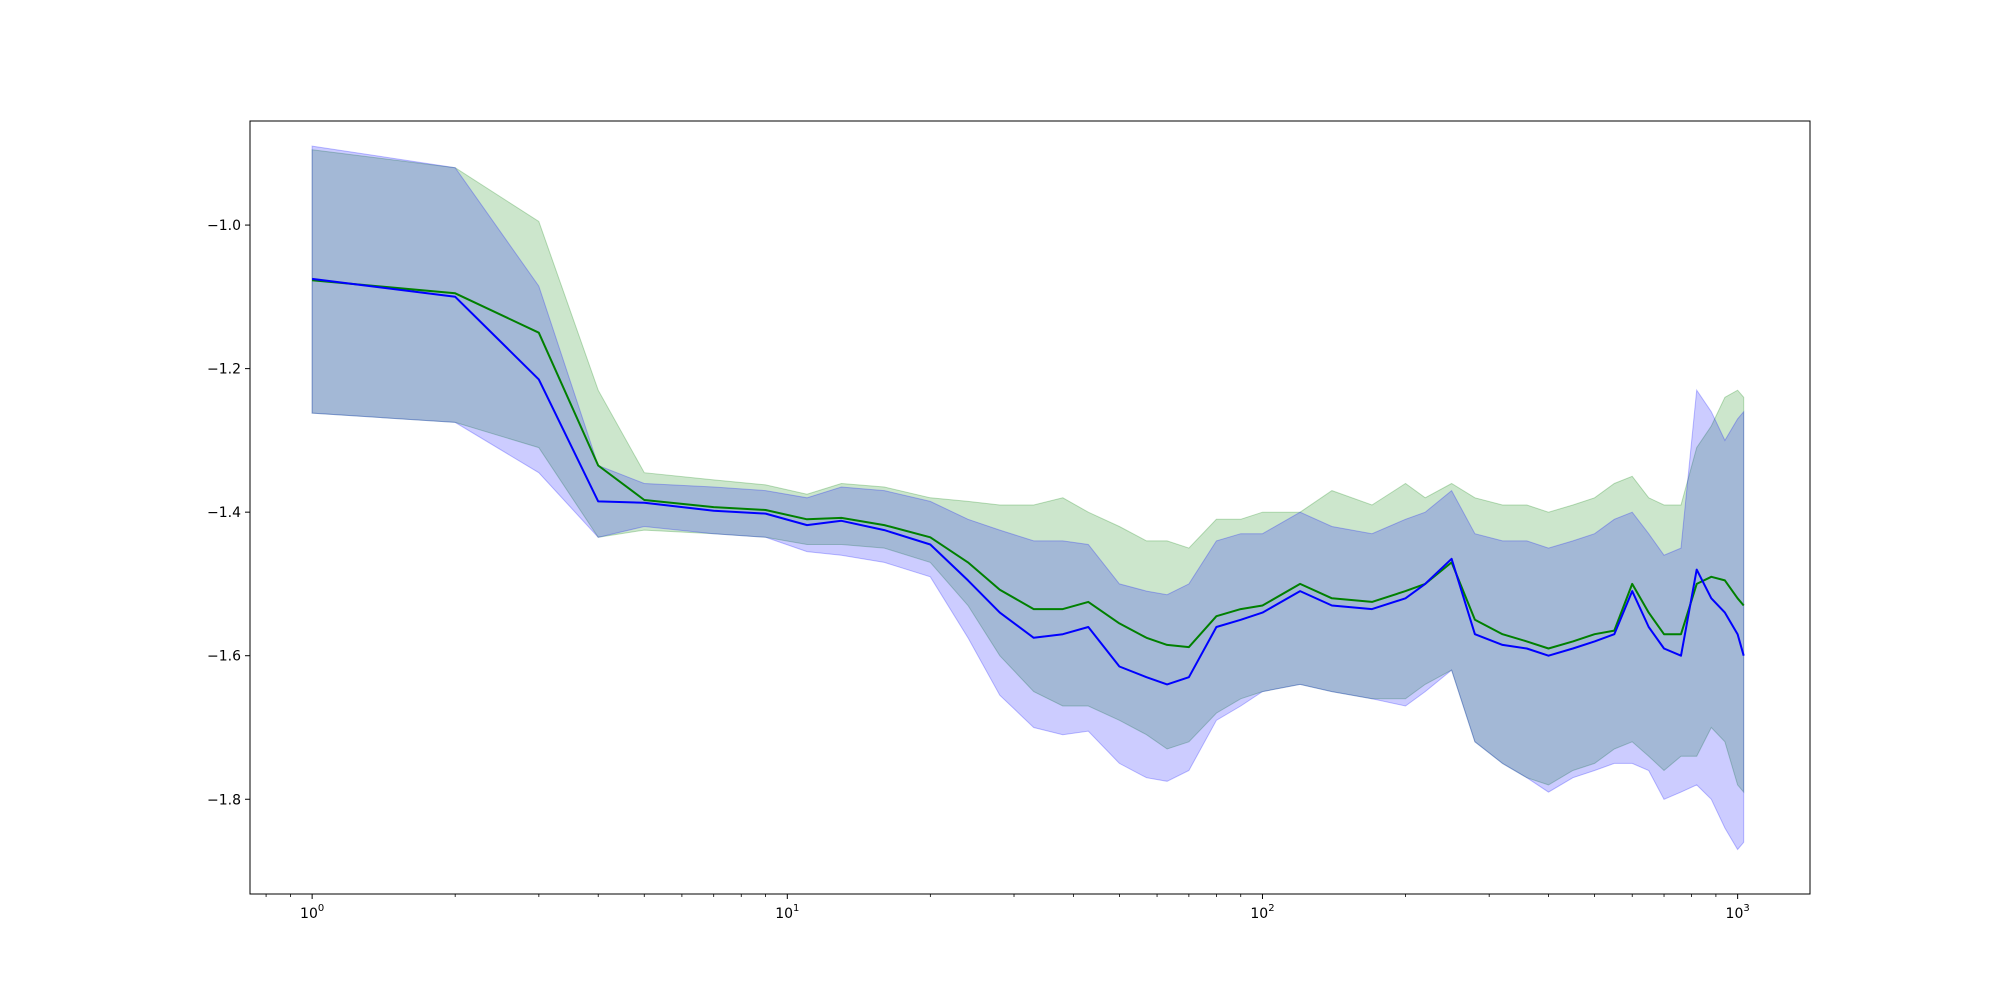 The image size is (2000, 1004). What do you see at coordinates (224, 513) in the screenshot?
I see `y-tick-label-2: −1.4` at bounding box center [224, 513].